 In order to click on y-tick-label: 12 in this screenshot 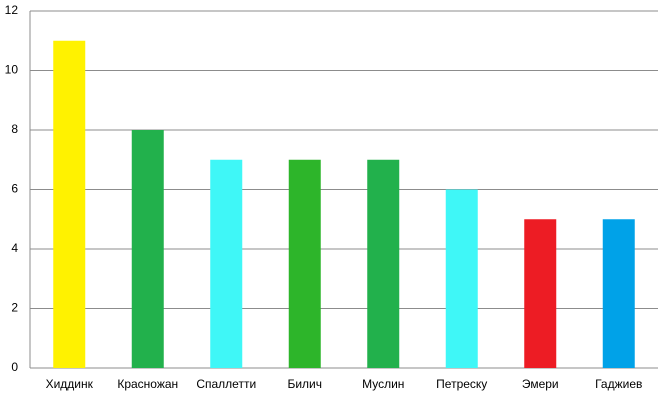, I will do `click(12, 10)`.